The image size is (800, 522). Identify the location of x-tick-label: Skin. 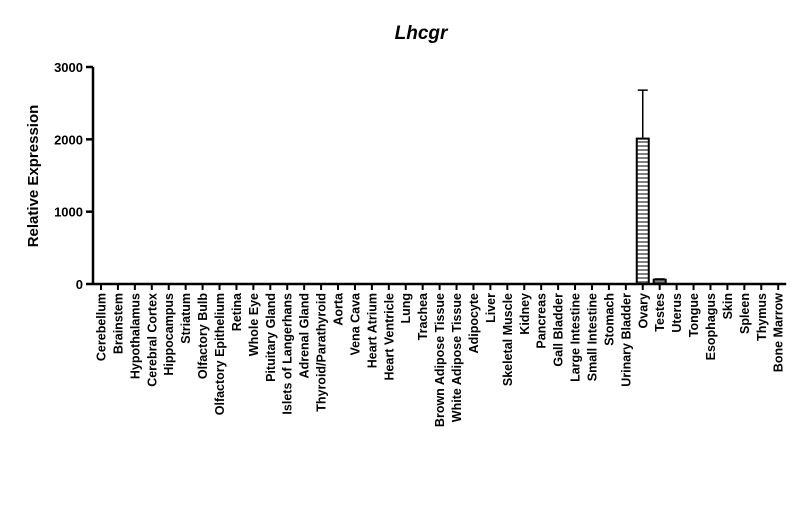
(728, 306).